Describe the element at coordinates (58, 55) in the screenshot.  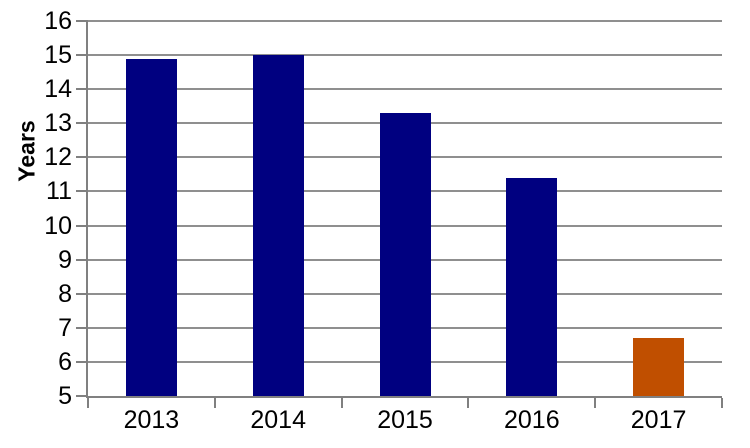
I see `y-axis-tick-label: 15` at that location.